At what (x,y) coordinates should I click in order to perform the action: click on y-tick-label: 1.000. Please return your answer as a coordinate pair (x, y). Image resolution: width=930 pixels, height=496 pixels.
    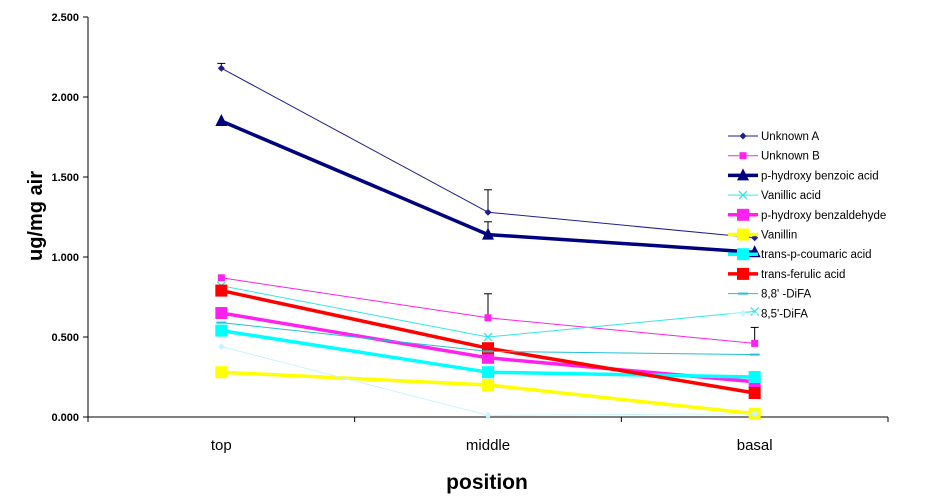
    Looking at the image, I should click on (65, 258).